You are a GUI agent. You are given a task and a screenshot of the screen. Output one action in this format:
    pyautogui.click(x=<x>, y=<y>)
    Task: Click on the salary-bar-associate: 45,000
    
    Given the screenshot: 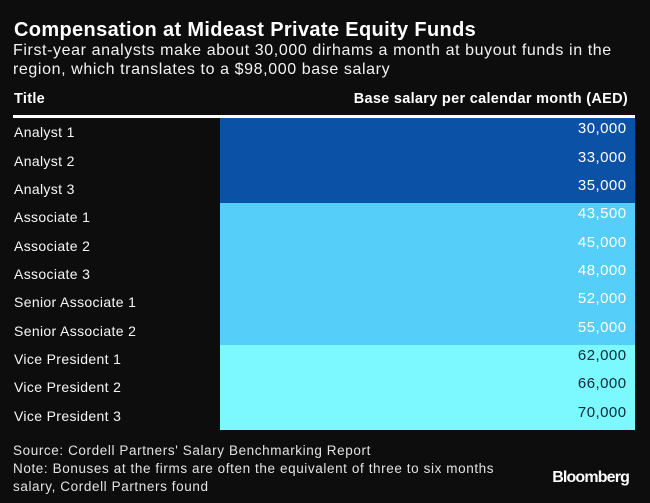 What is the action you would take?
    pyautogui.click(x=427, y=245)
    